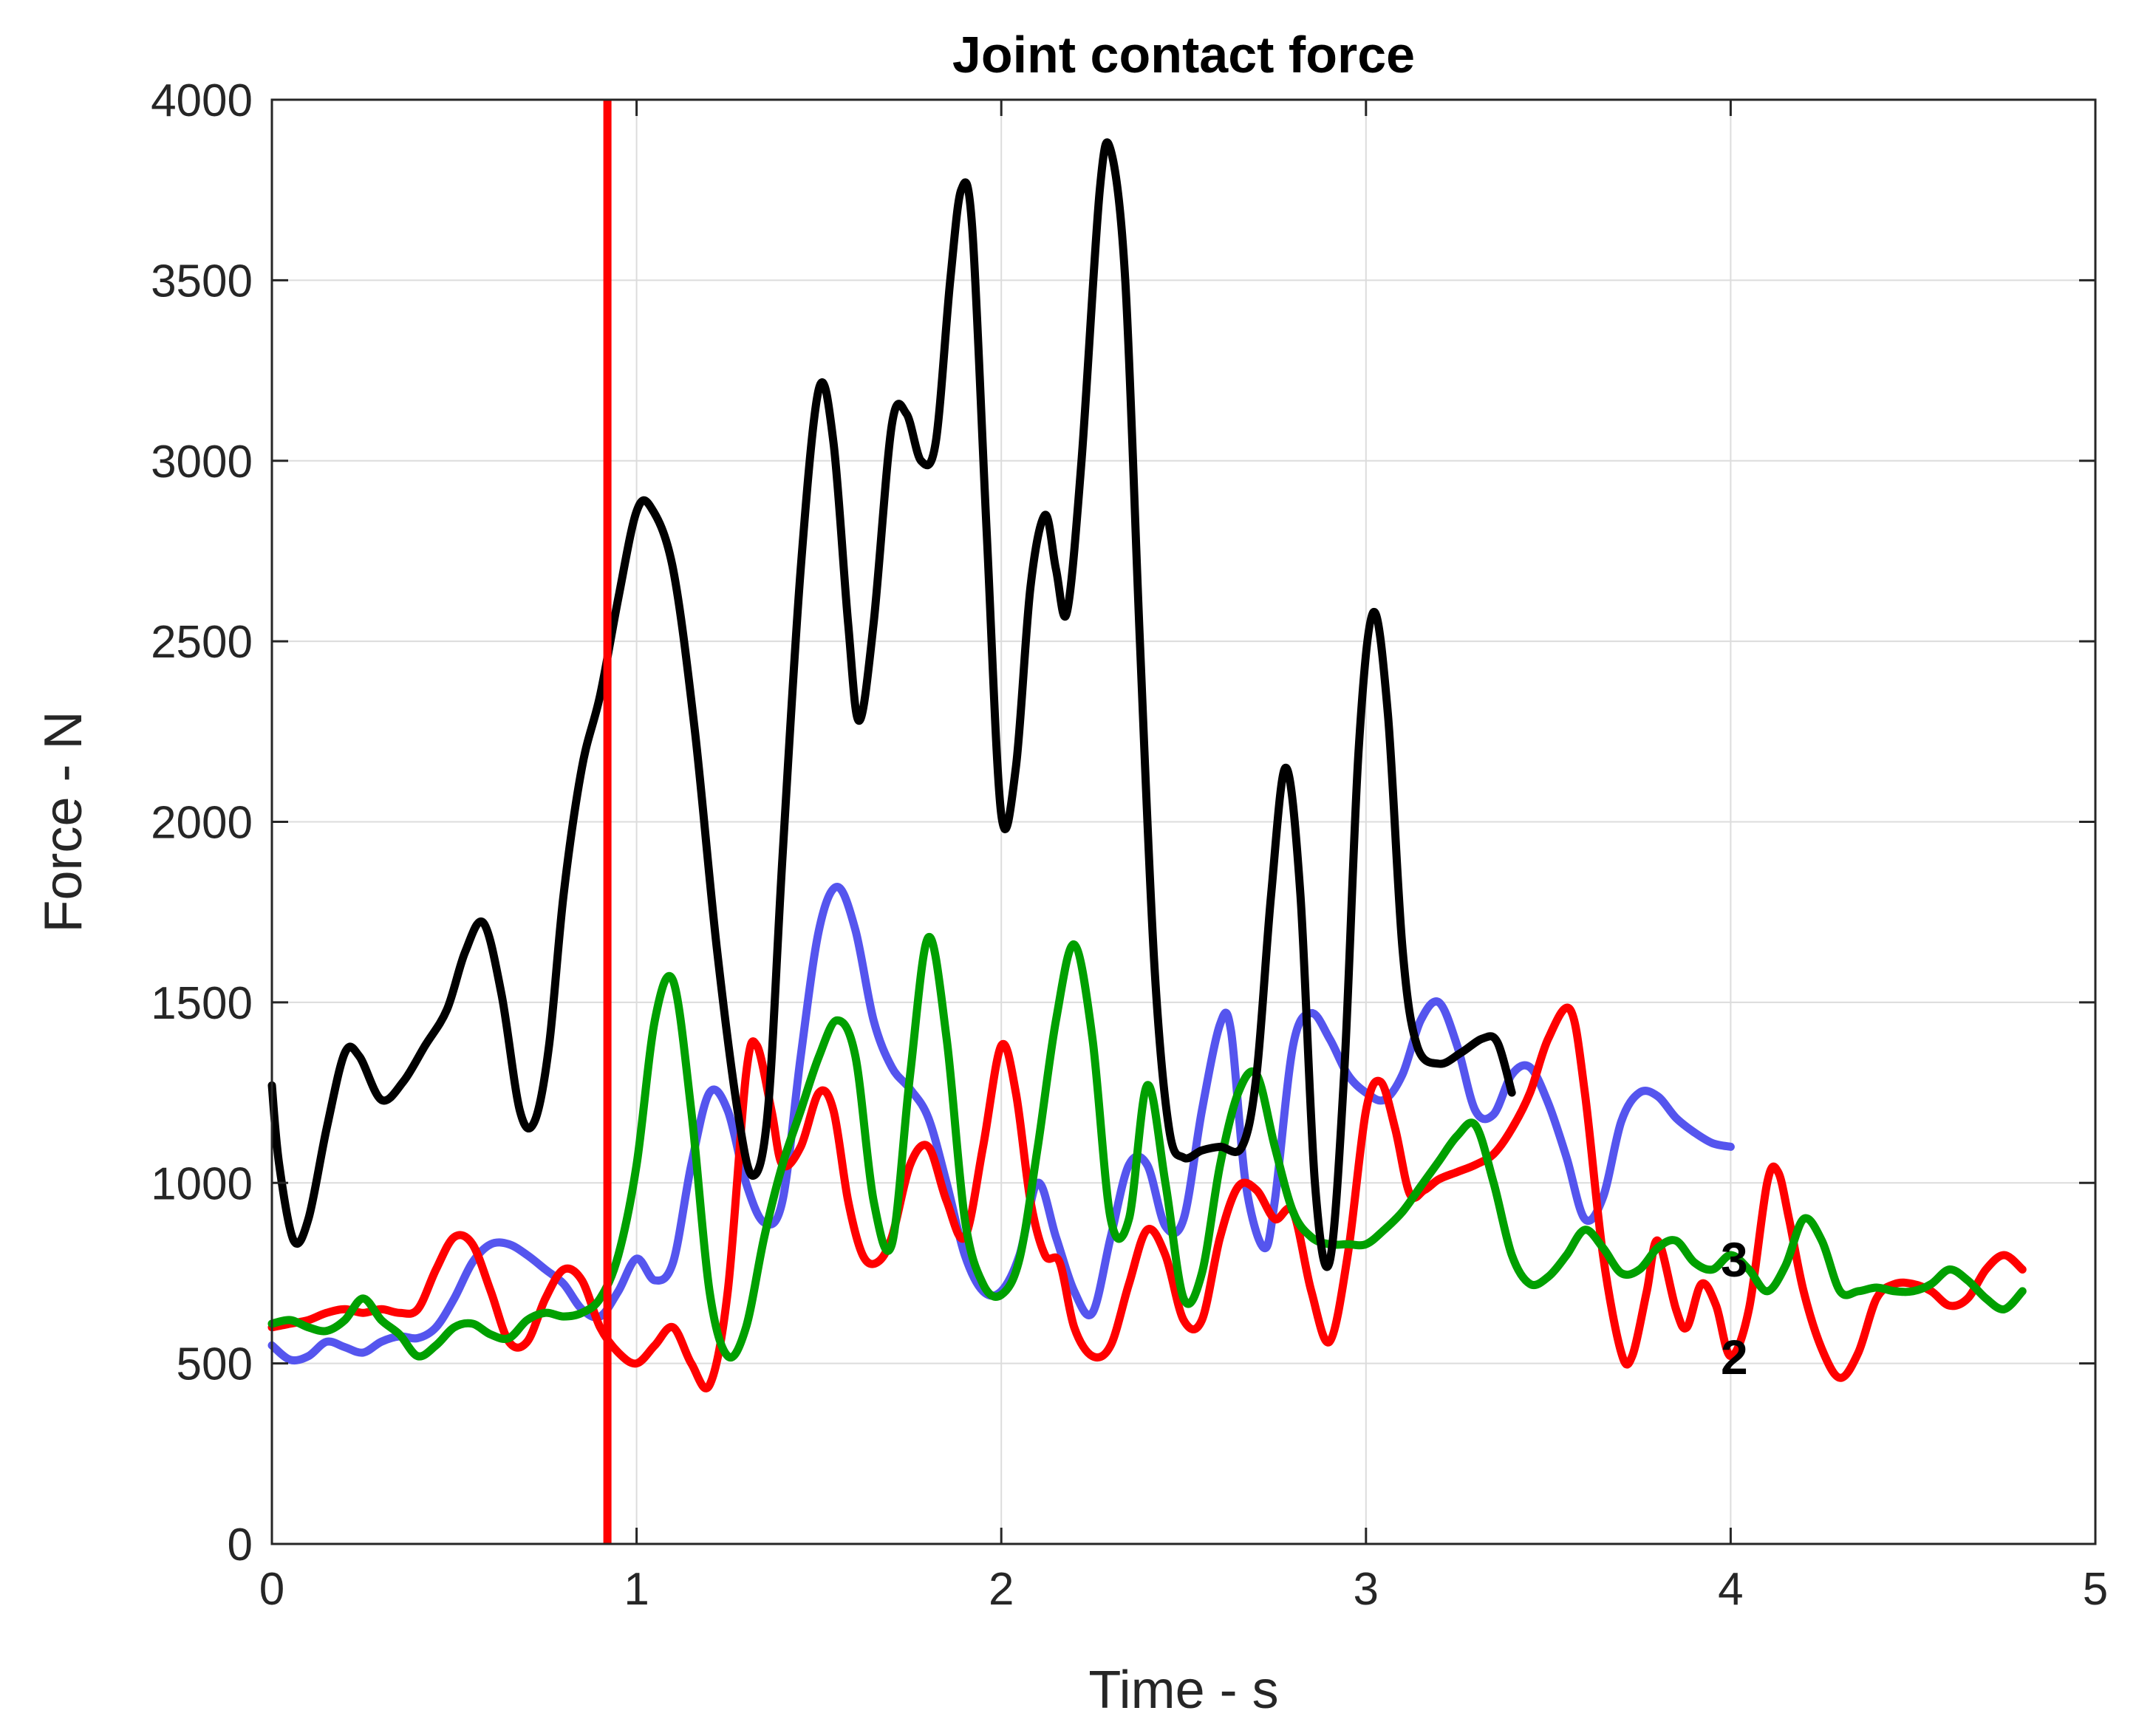  I want to click on x-tick-label: 3, so click(1366, 1589).